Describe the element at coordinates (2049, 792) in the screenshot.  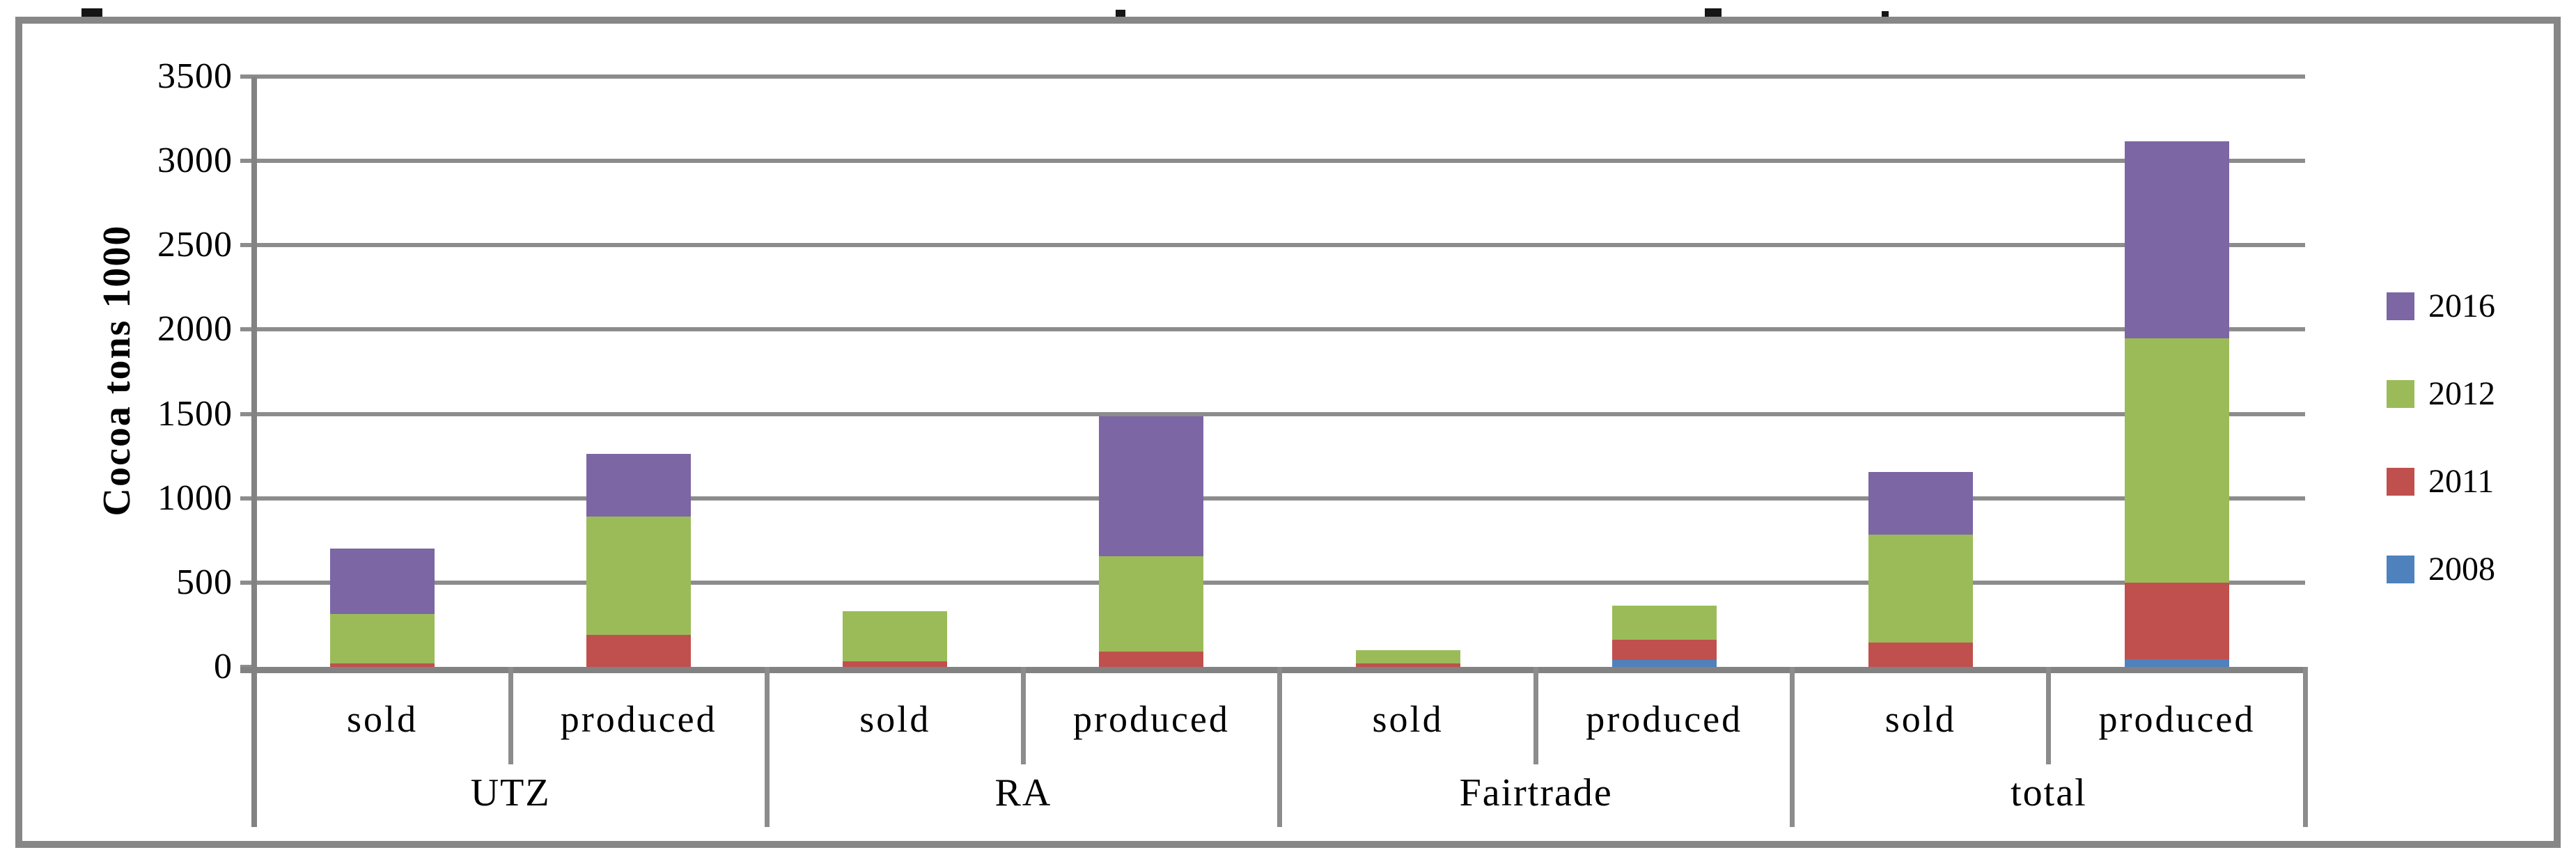
I see `x-group-label-total: total` at that location.